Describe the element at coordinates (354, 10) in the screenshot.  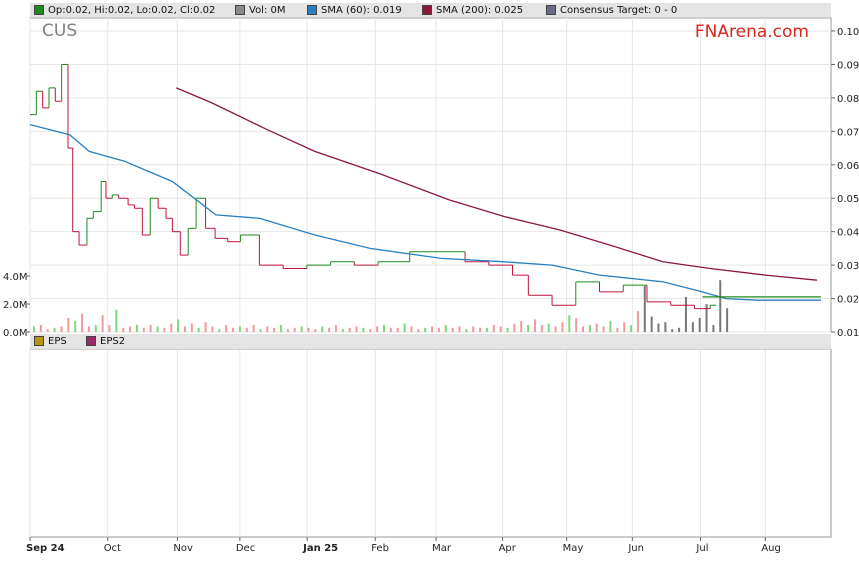
I see `legend-sma60: SMA (60): 0.019` at that location.